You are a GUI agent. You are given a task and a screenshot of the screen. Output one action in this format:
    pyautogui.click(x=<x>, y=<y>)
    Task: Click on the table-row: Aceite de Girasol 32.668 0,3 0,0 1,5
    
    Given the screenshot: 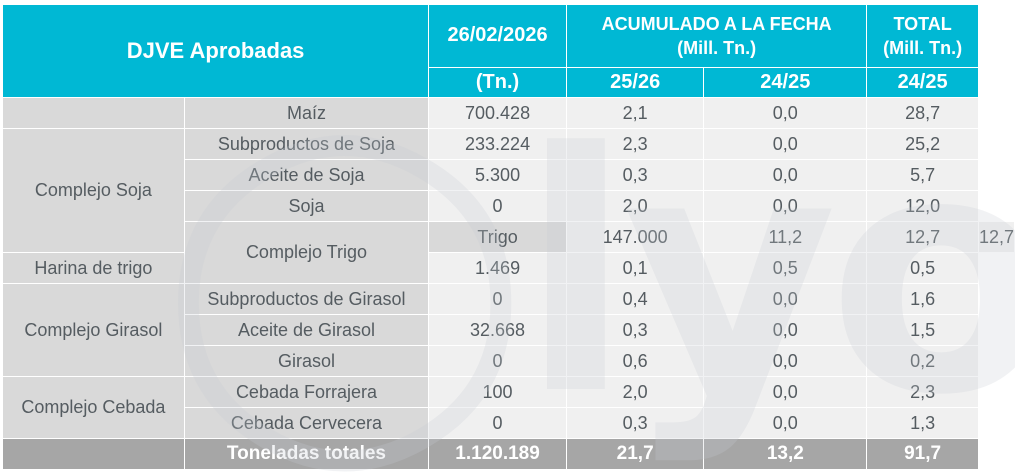 What is the action you would take?
    pyautogui.click(x=509, y=330)
    